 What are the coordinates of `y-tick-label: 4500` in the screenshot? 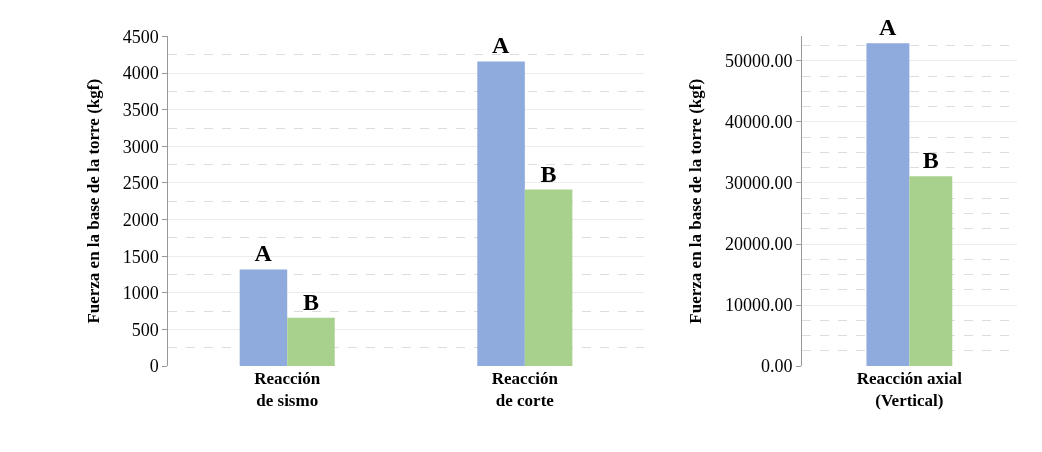 It's located at (140, 36).